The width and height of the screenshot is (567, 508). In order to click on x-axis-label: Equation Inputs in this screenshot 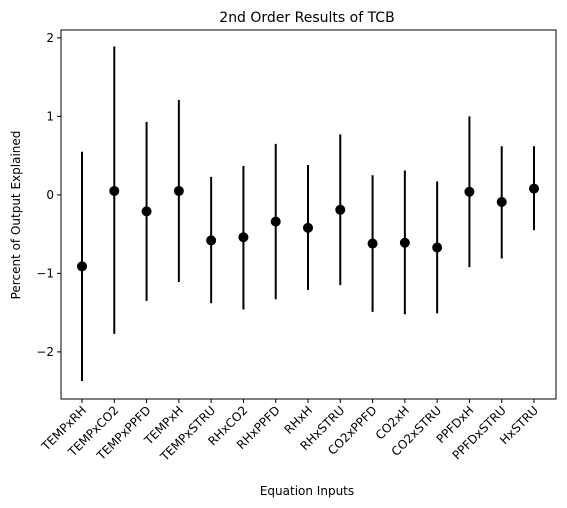, I will do `click(307, 491)`.